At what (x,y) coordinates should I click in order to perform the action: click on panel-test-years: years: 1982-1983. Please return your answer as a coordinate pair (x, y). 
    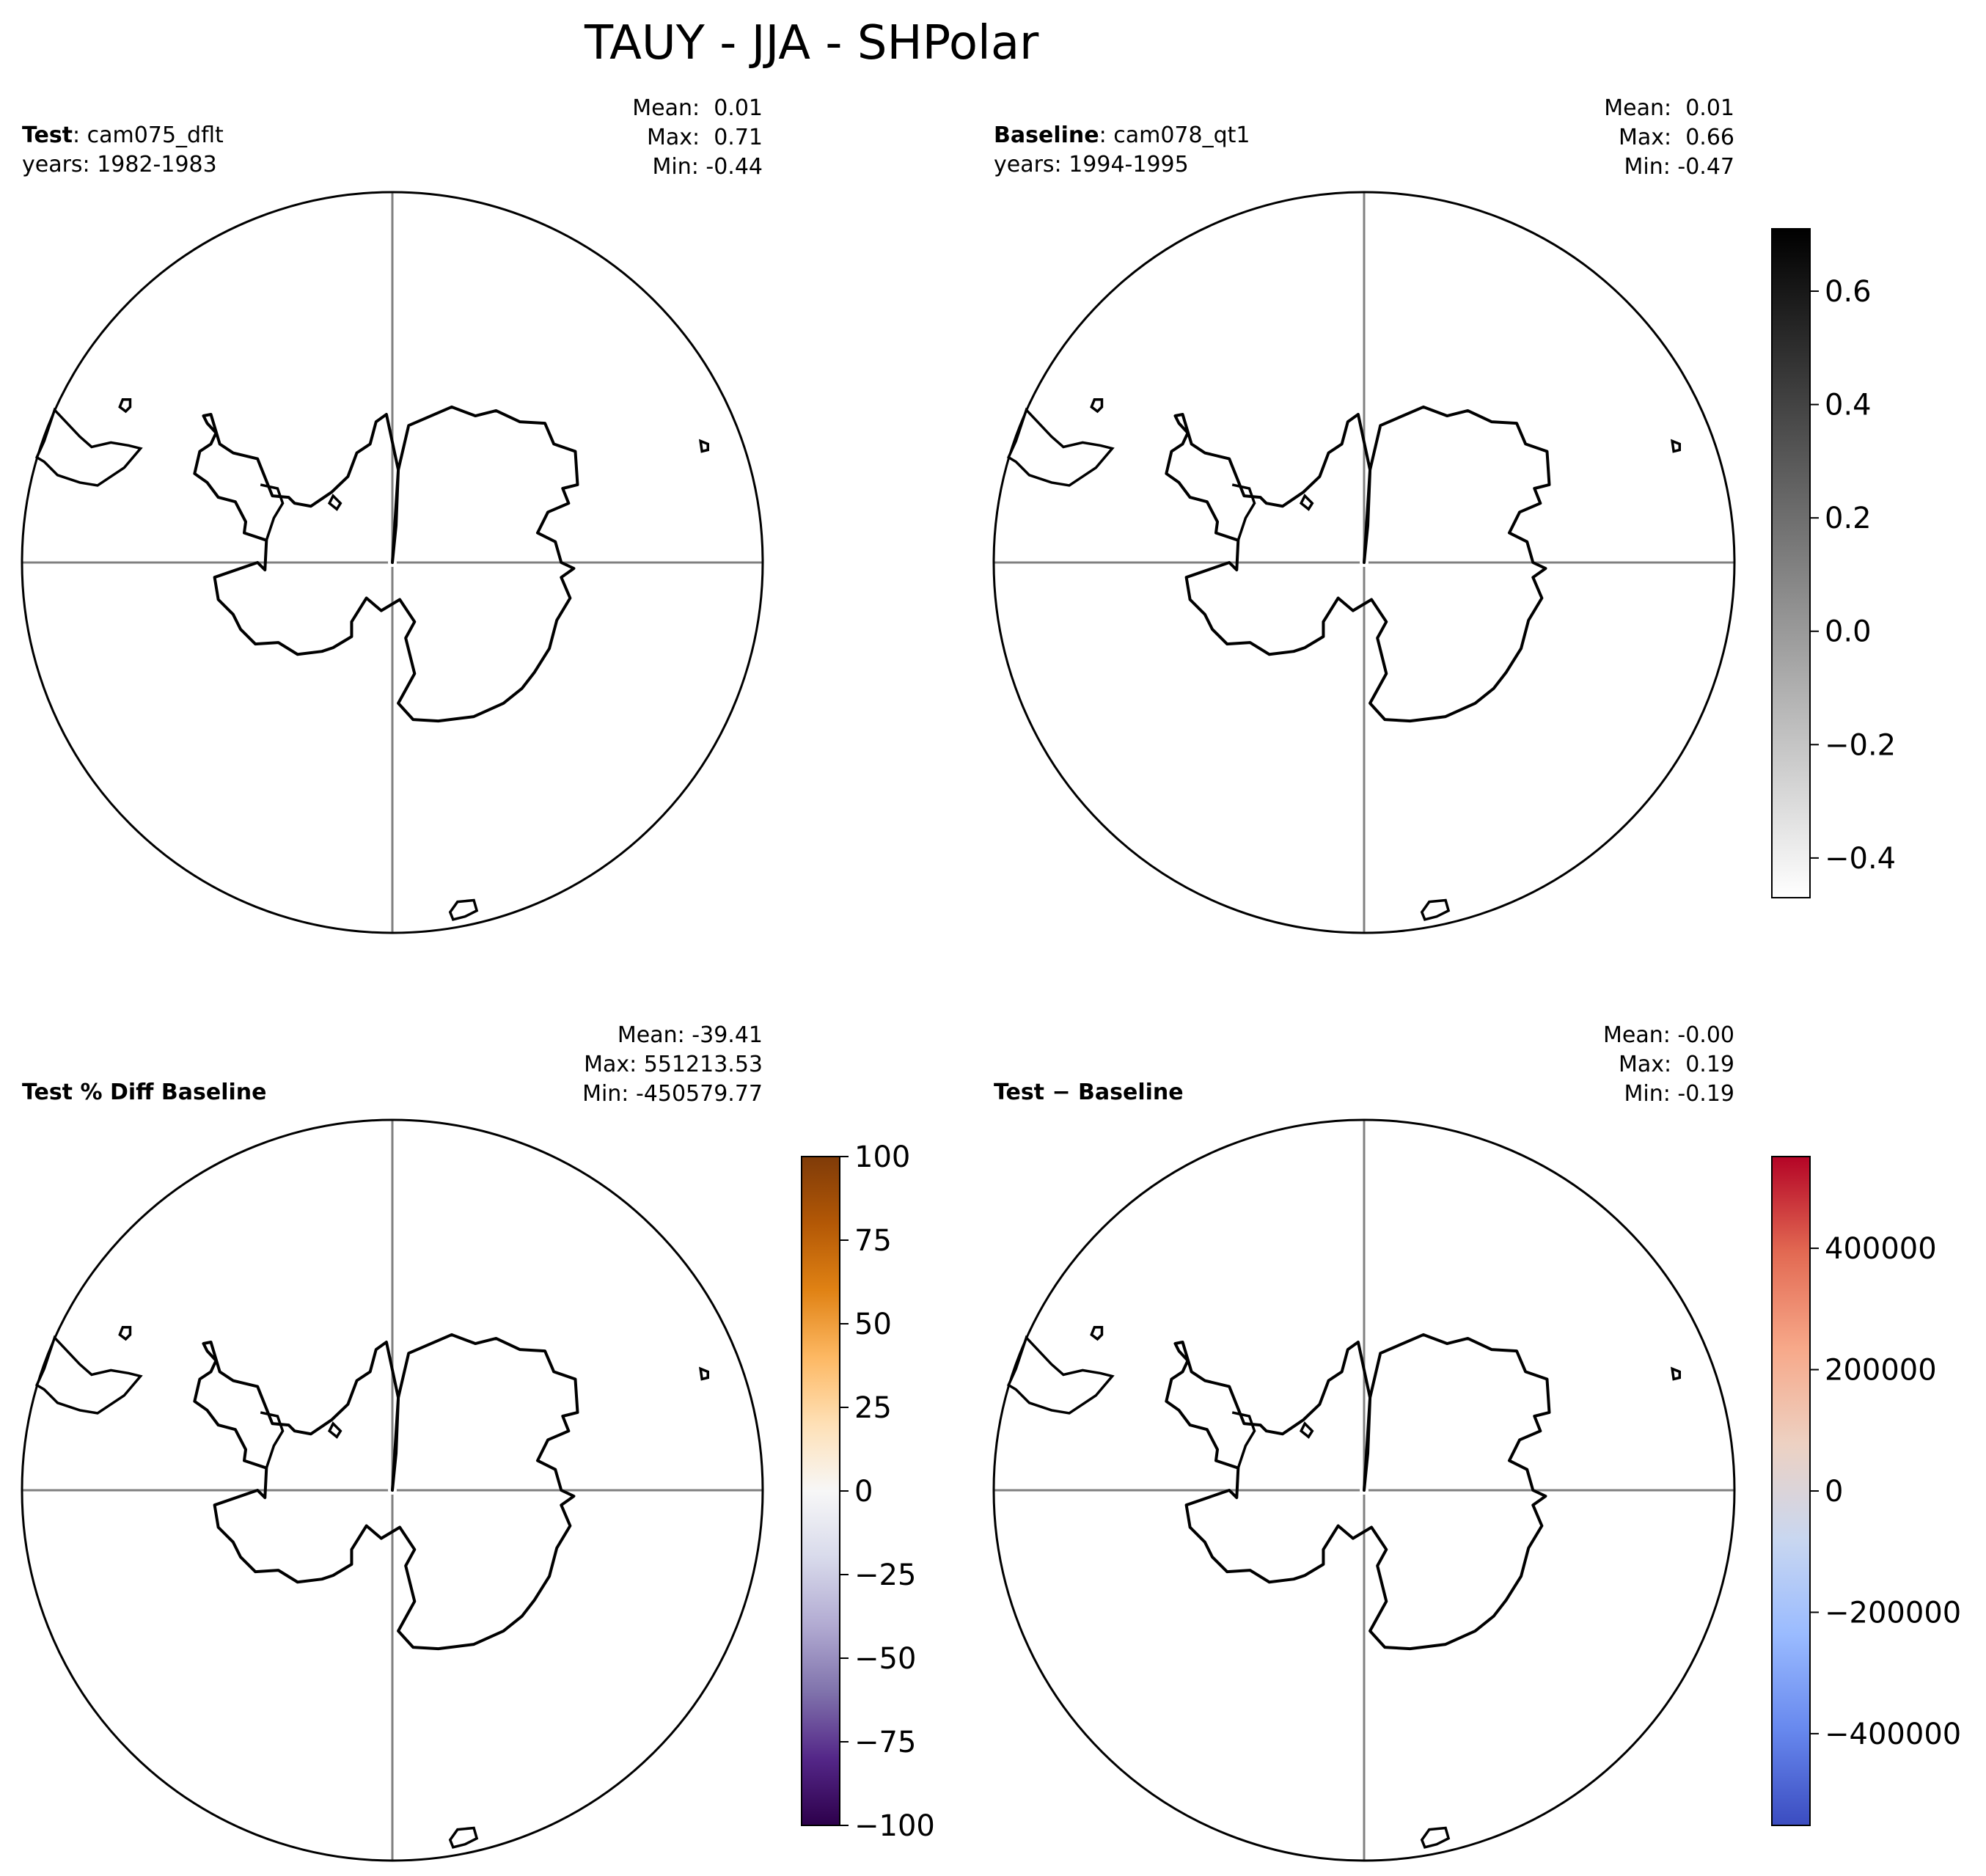
    Looking at the image, I should click on (119, 164).